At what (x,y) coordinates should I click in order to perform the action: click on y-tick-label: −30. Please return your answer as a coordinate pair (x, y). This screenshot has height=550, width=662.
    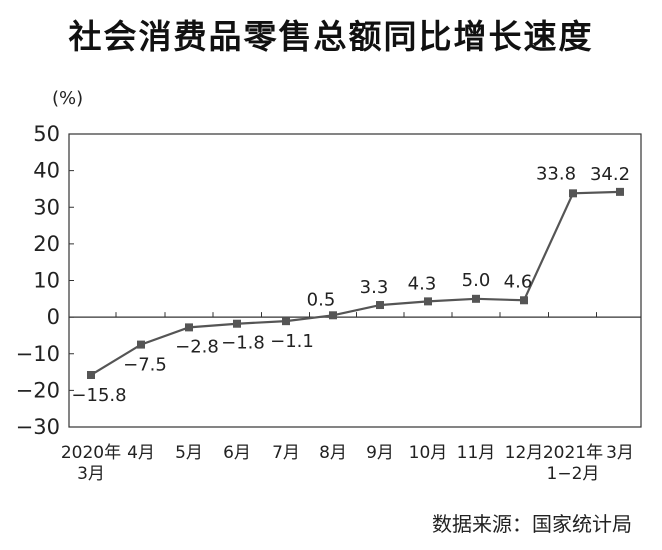
    Looking at the image, I should click on (38, 427).